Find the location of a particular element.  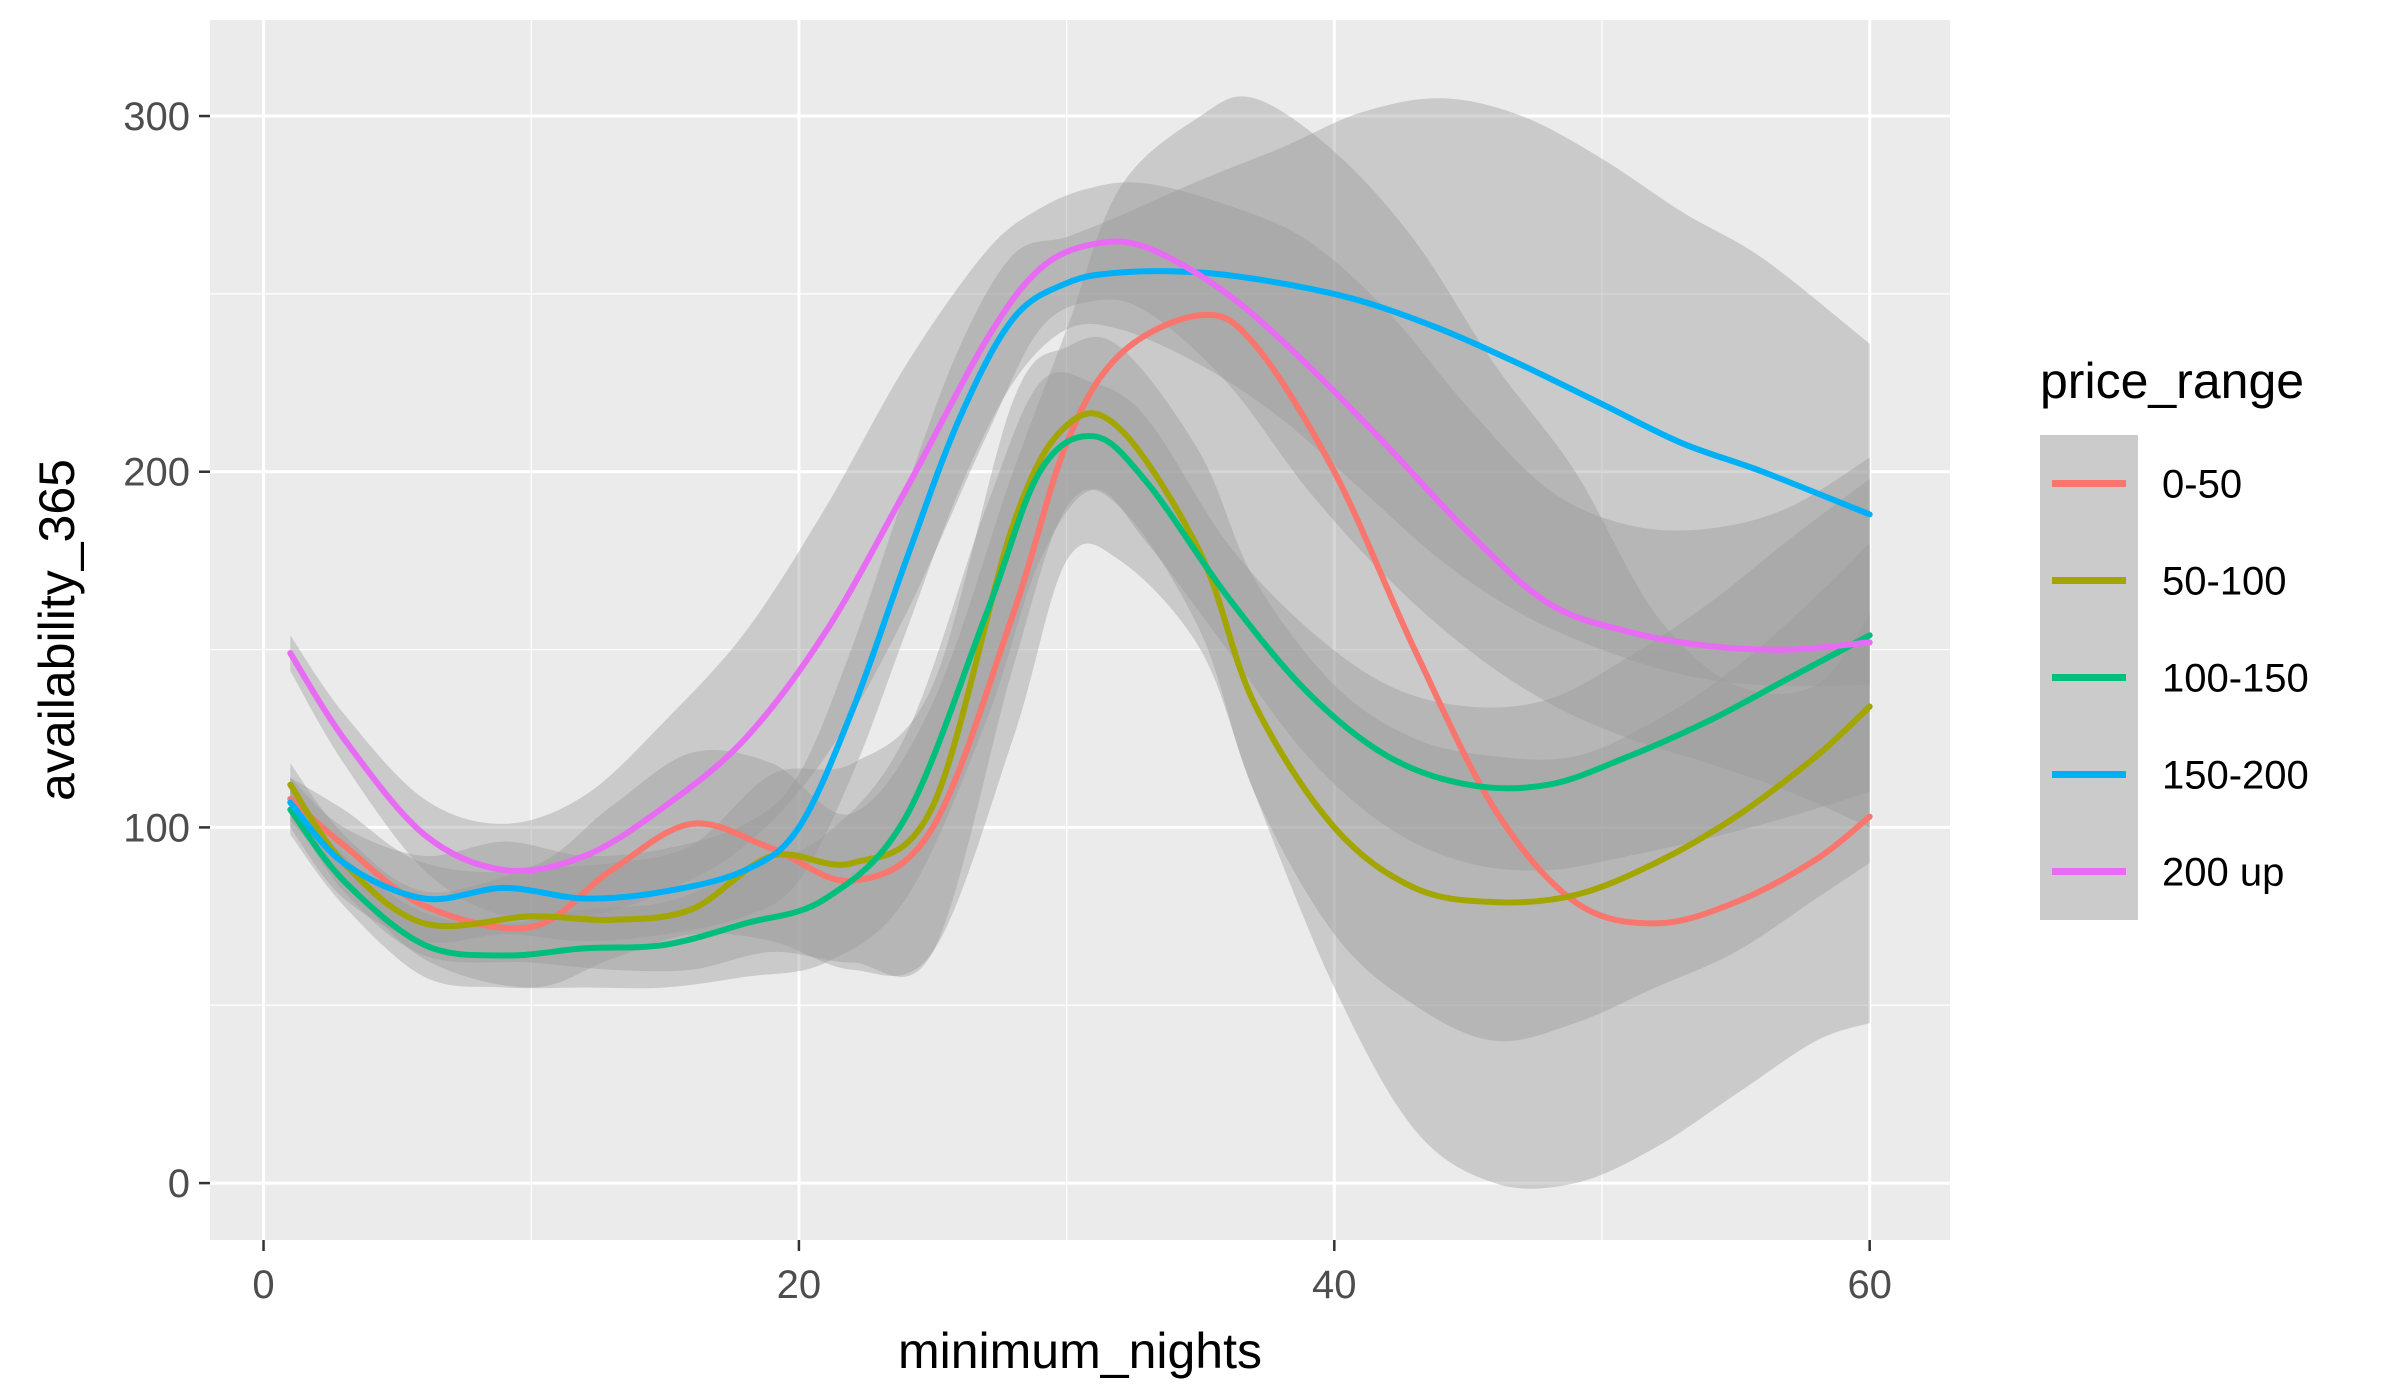

y-tick-label: 100 is located at coordinates (156, 828).